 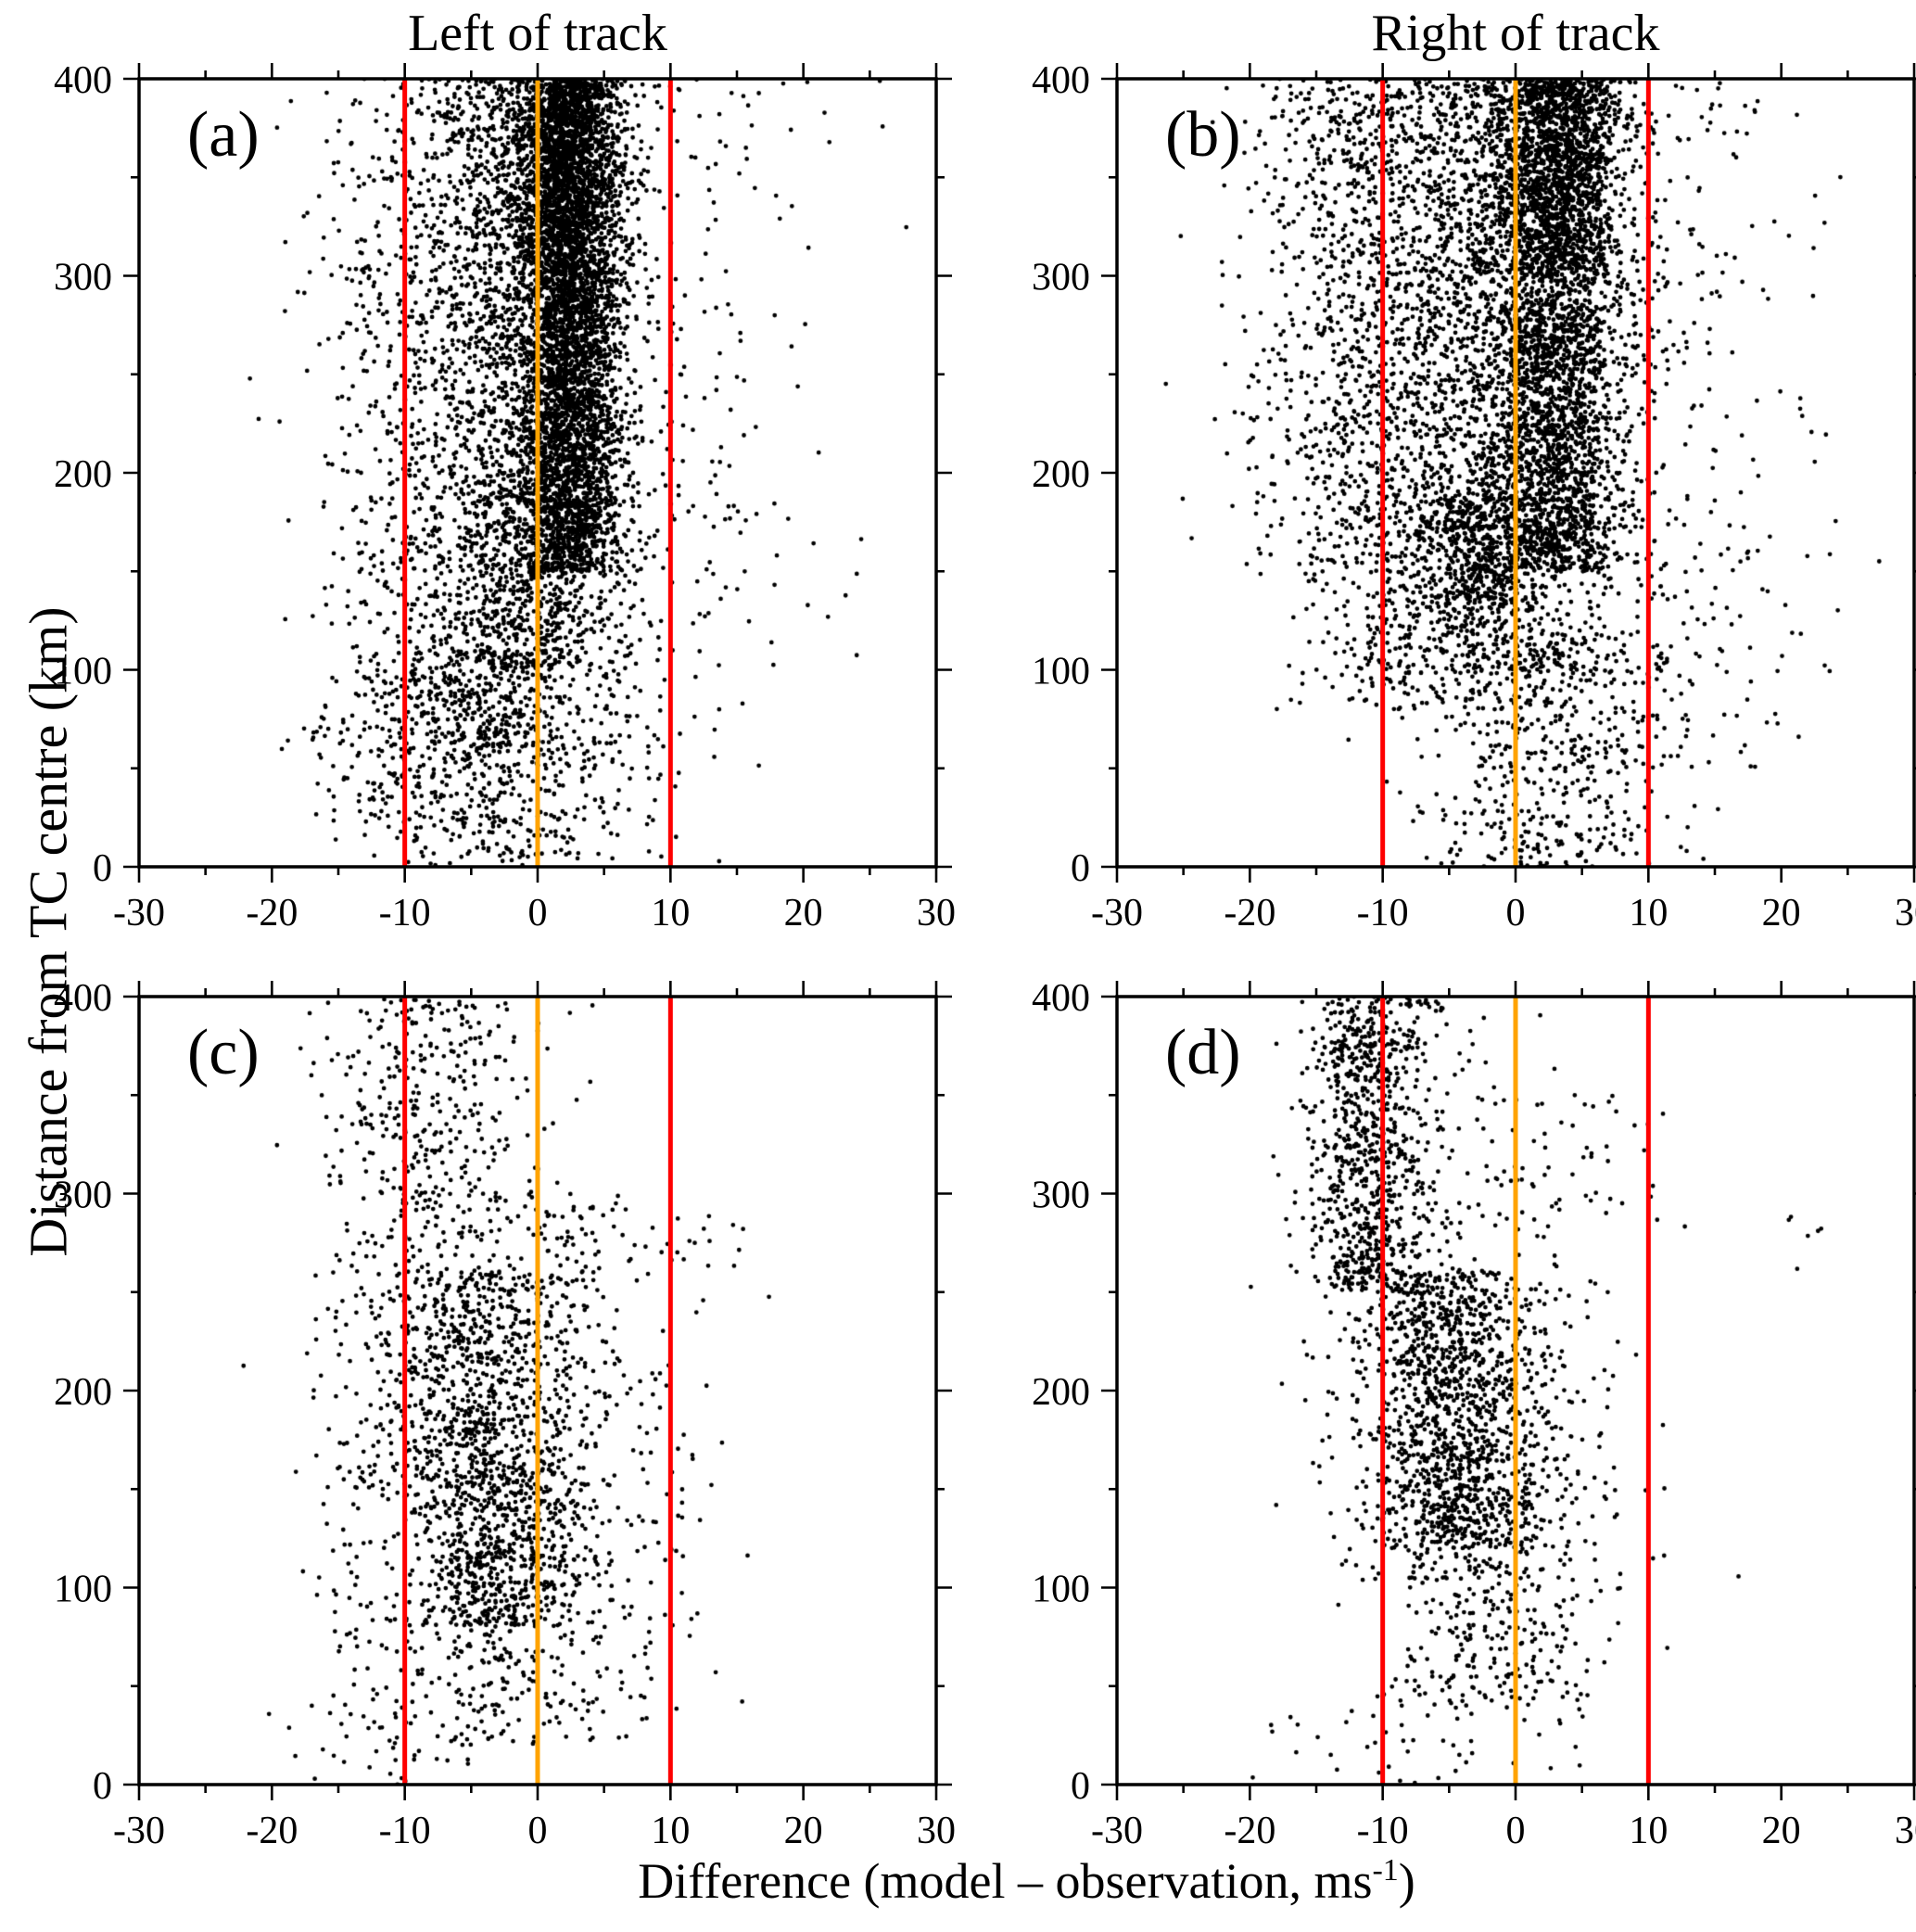 I want to click on column-title-left-of-track: Left of track, so click(x=537, y=33).